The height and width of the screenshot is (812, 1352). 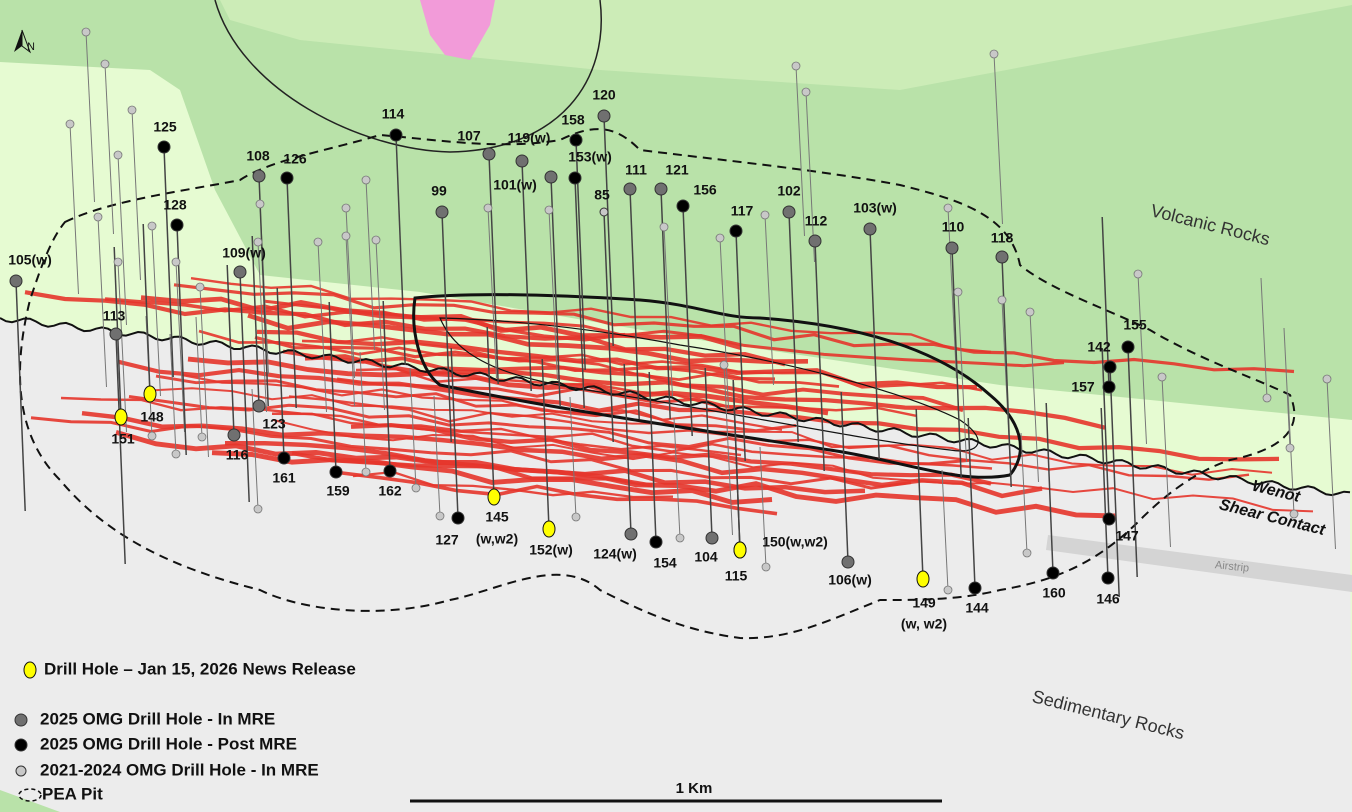 I want to click on hole-label: 159, so click(x=338, y=491).